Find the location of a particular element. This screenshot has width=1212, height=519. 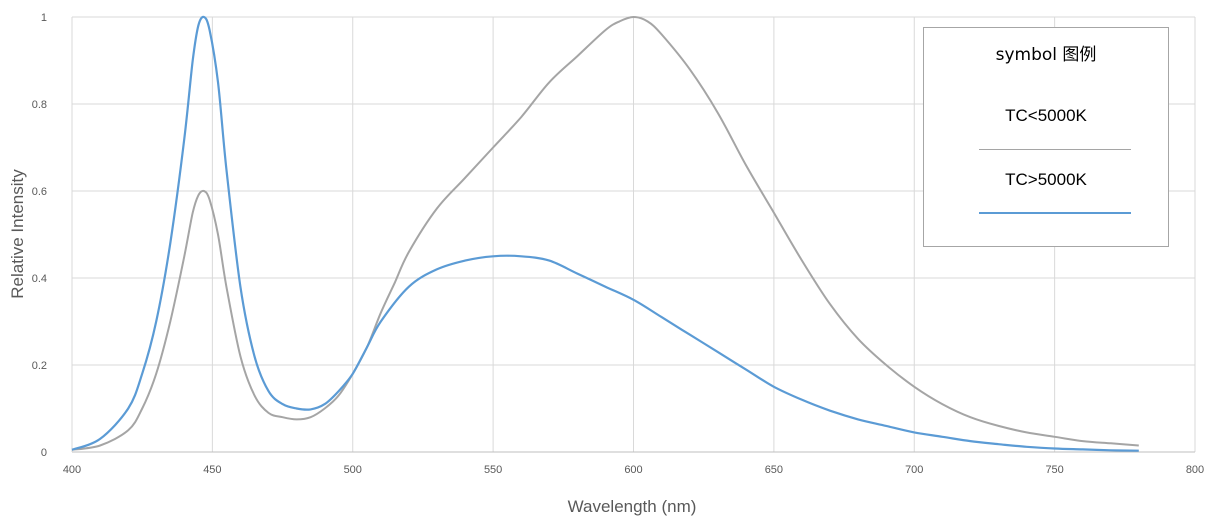

x-tick-label: 600 is located at coordinates (633, 470).